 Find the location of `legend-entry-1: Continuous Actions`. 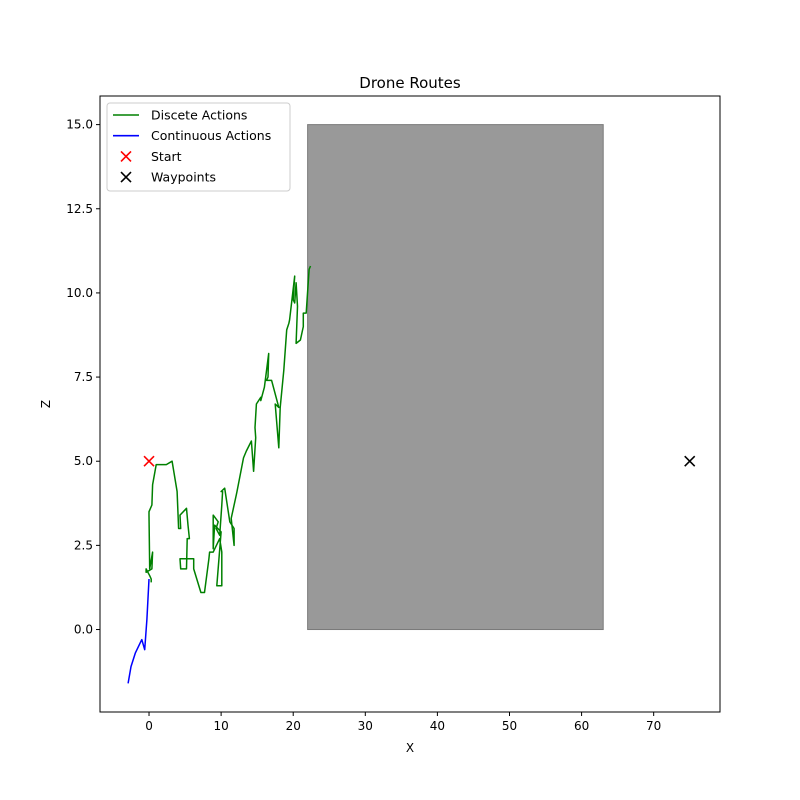

legend-entry-1: Continuous Actions is located at coordinates (192, 135).